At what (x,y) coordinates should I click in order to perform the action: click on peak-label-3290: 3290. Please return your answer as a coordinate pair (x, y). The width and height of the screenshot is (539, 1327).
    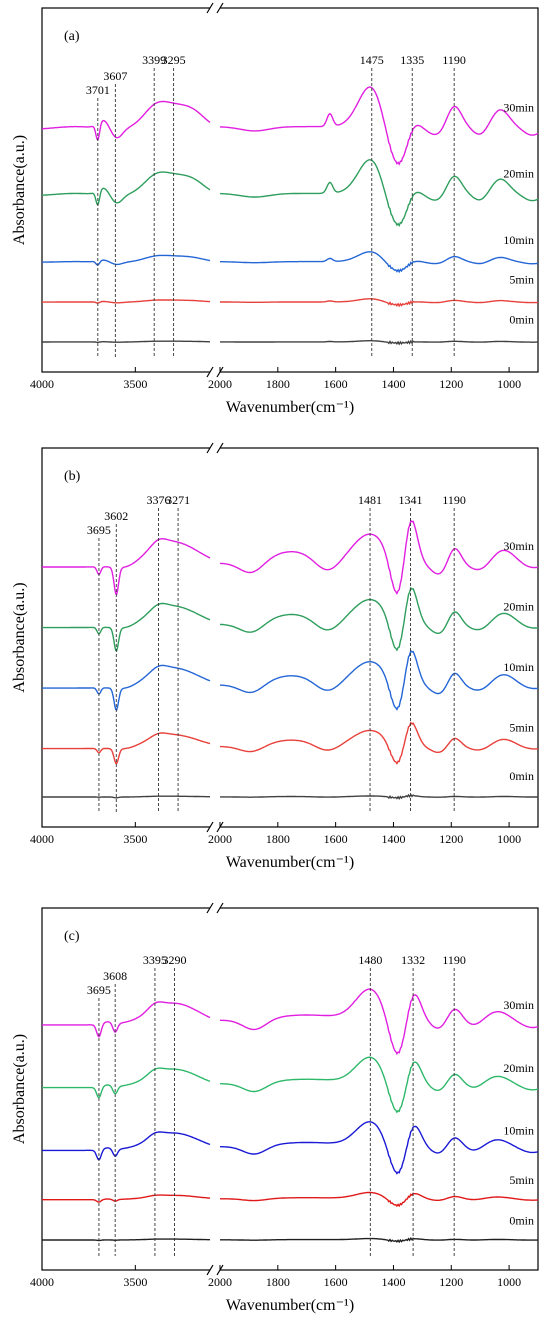
    Looking at the image, I should click on (175, 960).